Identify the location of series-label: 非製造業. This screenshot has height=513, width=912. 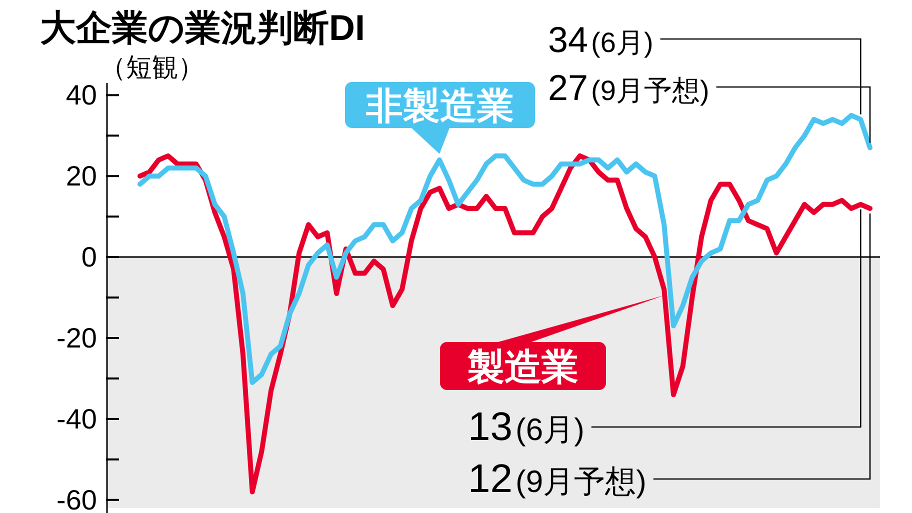
(439, 106).